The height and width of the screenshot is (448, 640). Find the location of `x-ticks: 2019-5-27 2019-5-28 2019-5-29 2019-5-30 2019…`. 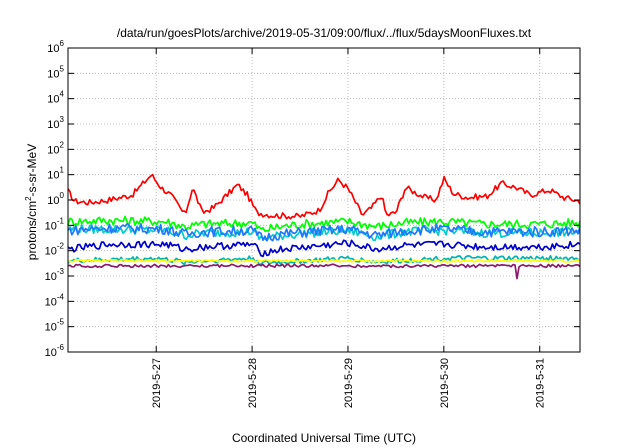

x-ticks: 2019-5-27 2019-5-28 2019-5-29 2019-5-30 2019… is located at coordinates (349, 383).